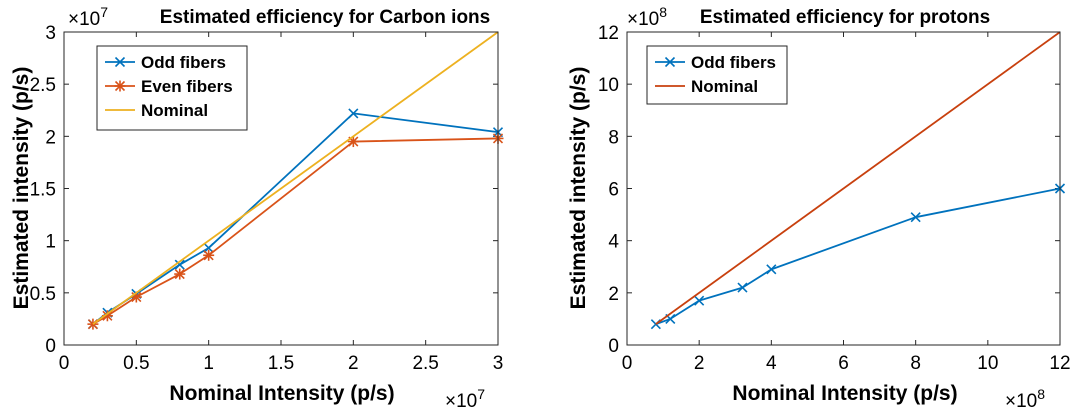 The width and height of the screenshot is (1074, 413). What do you see at coordinates (843, 363) in the screenshot?
I see `x-tick-label: 6` at bounding box center [843, 363].